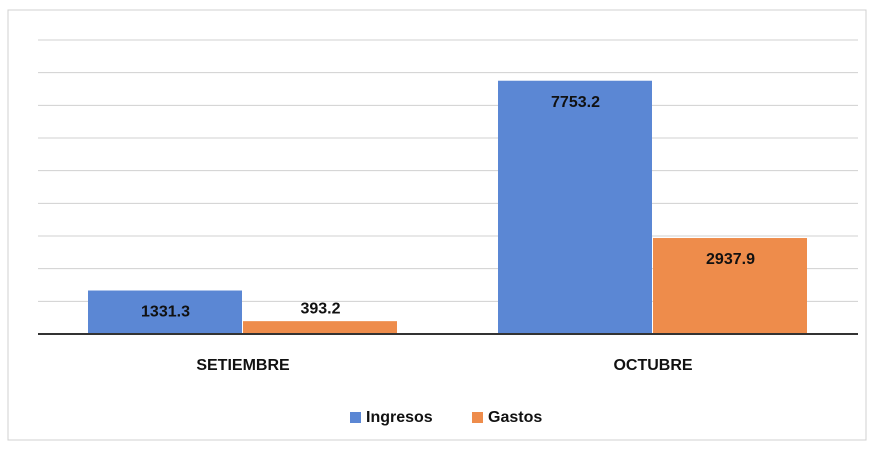  Describe the element at coordinates (243, 365) in the screenshot. I see `x-tick-label: SETIEMBRE` at that location.